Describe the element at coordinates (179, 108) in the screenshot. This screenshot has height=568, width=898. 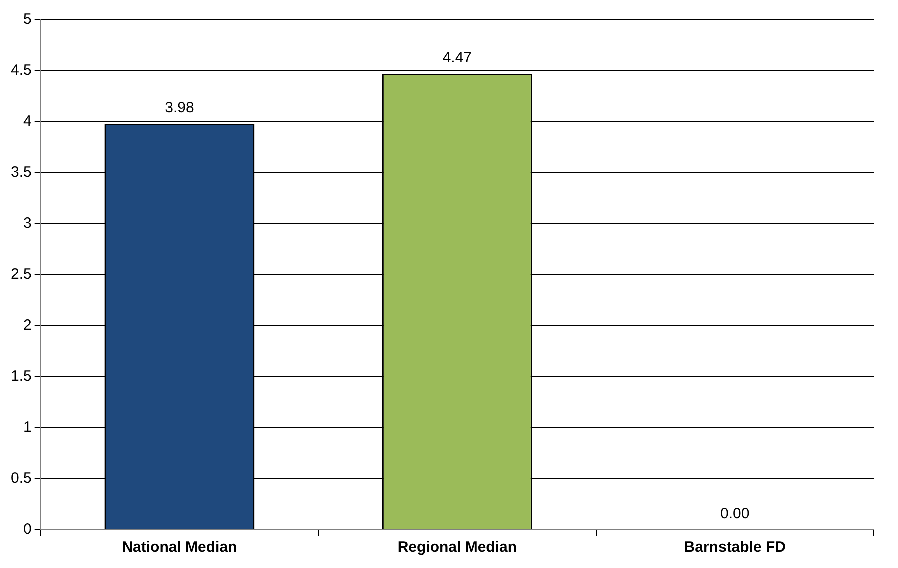
I see `data-label: 3.98` at that location.